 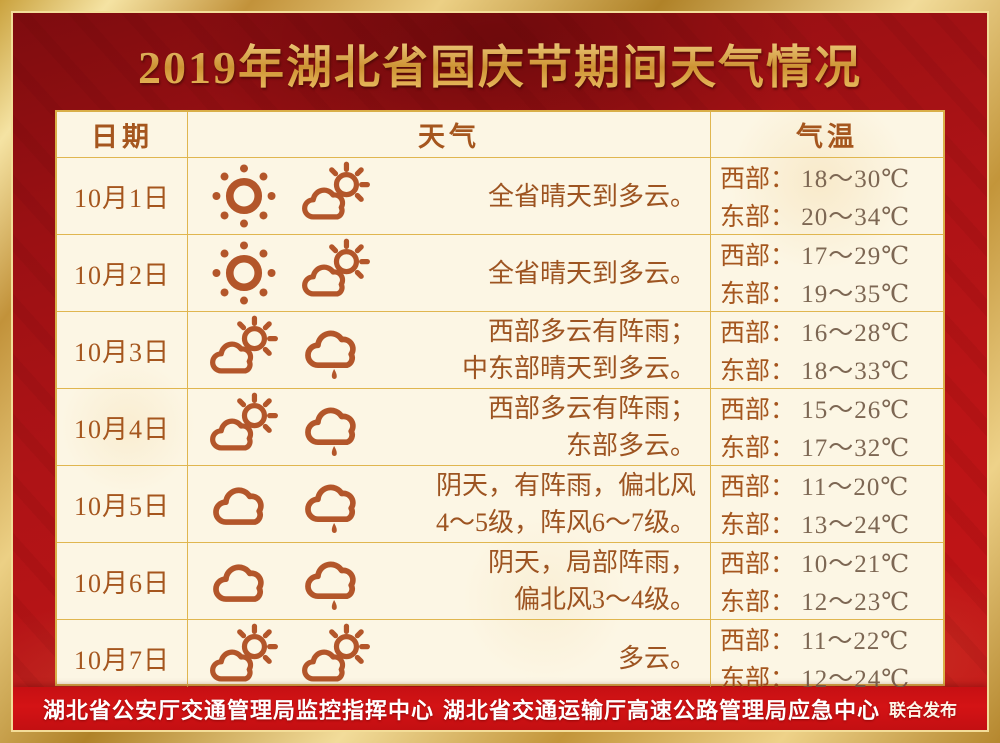 I want to click on footer-release-label: 联合发布, so click(x=923, y=710).